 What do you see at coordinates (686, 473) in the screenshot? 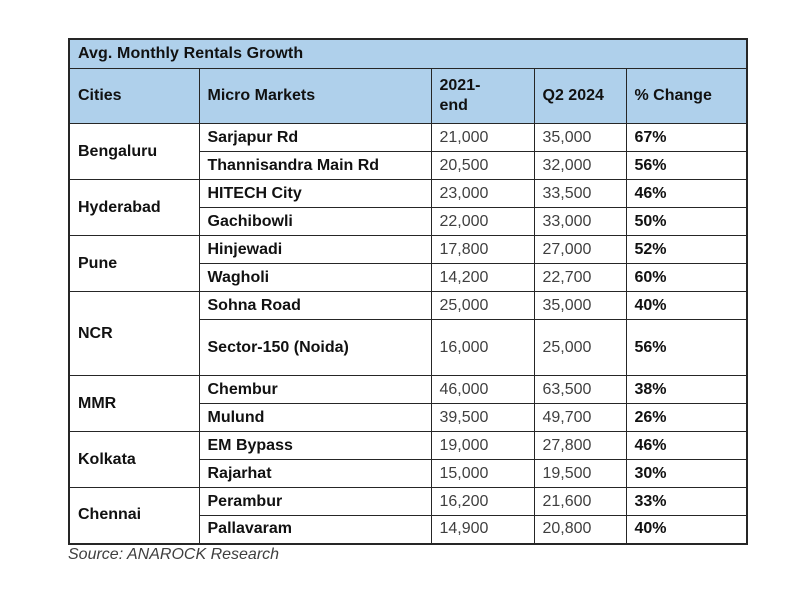
I see `value-pct-change: 30%` at bounding box center [686, 473].